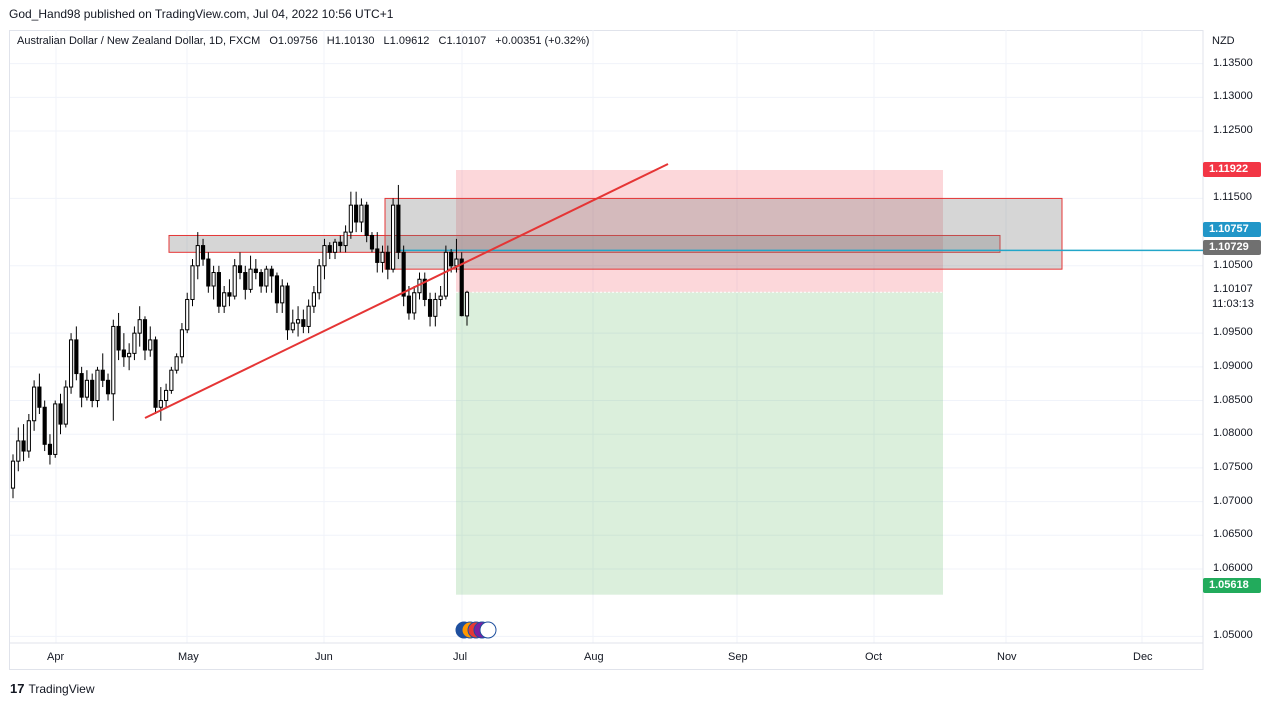  I want to click on price-tick-label: 1.09000, so click(1233, 365).